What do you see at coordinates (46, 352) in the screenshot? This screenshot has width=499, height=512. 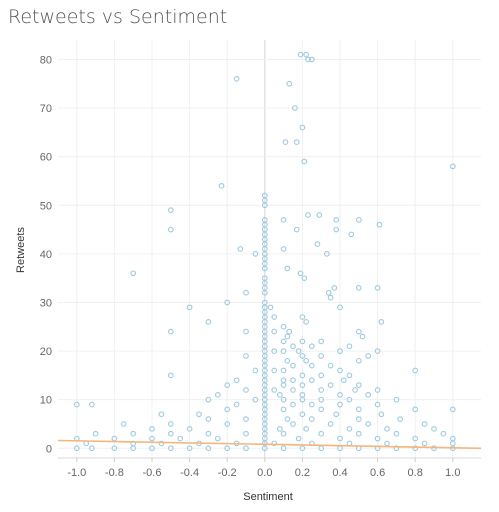 I see `y-tick-label: 20` at bounding box center [46, 352].